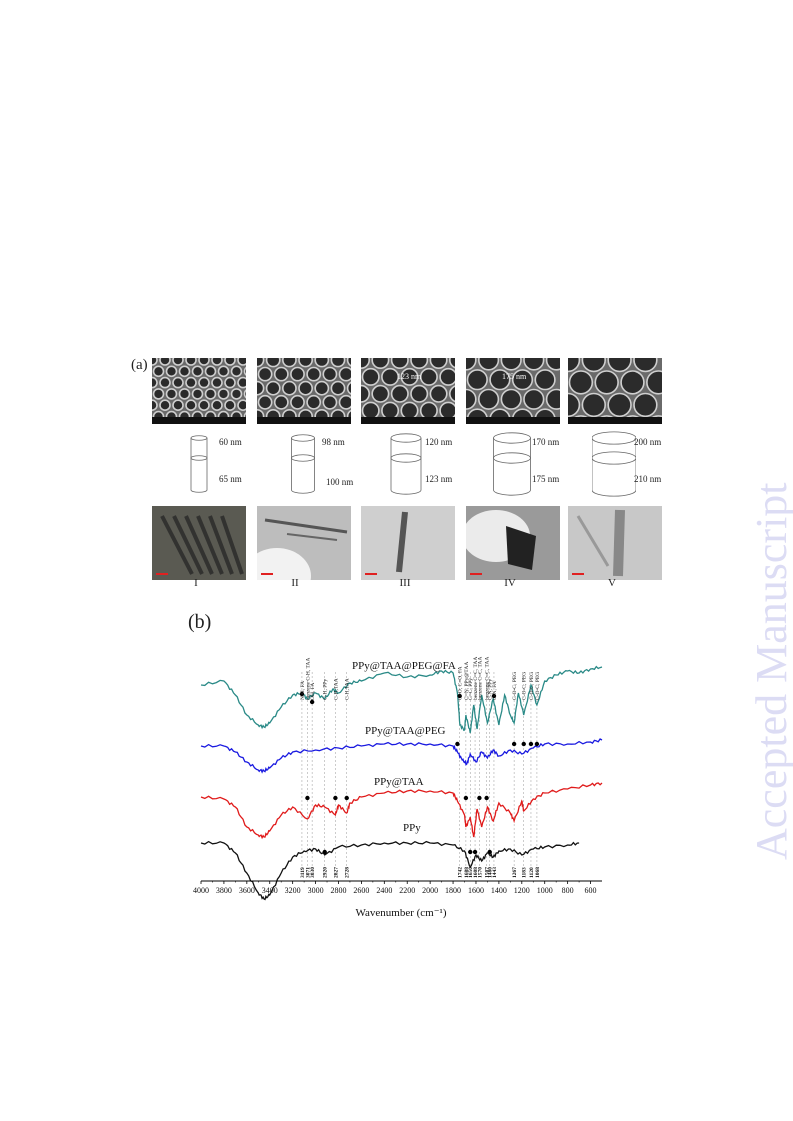 The height and width of the screenshot is (1121, 793). I want to click on peak-number: 1507, so click(488, 872).